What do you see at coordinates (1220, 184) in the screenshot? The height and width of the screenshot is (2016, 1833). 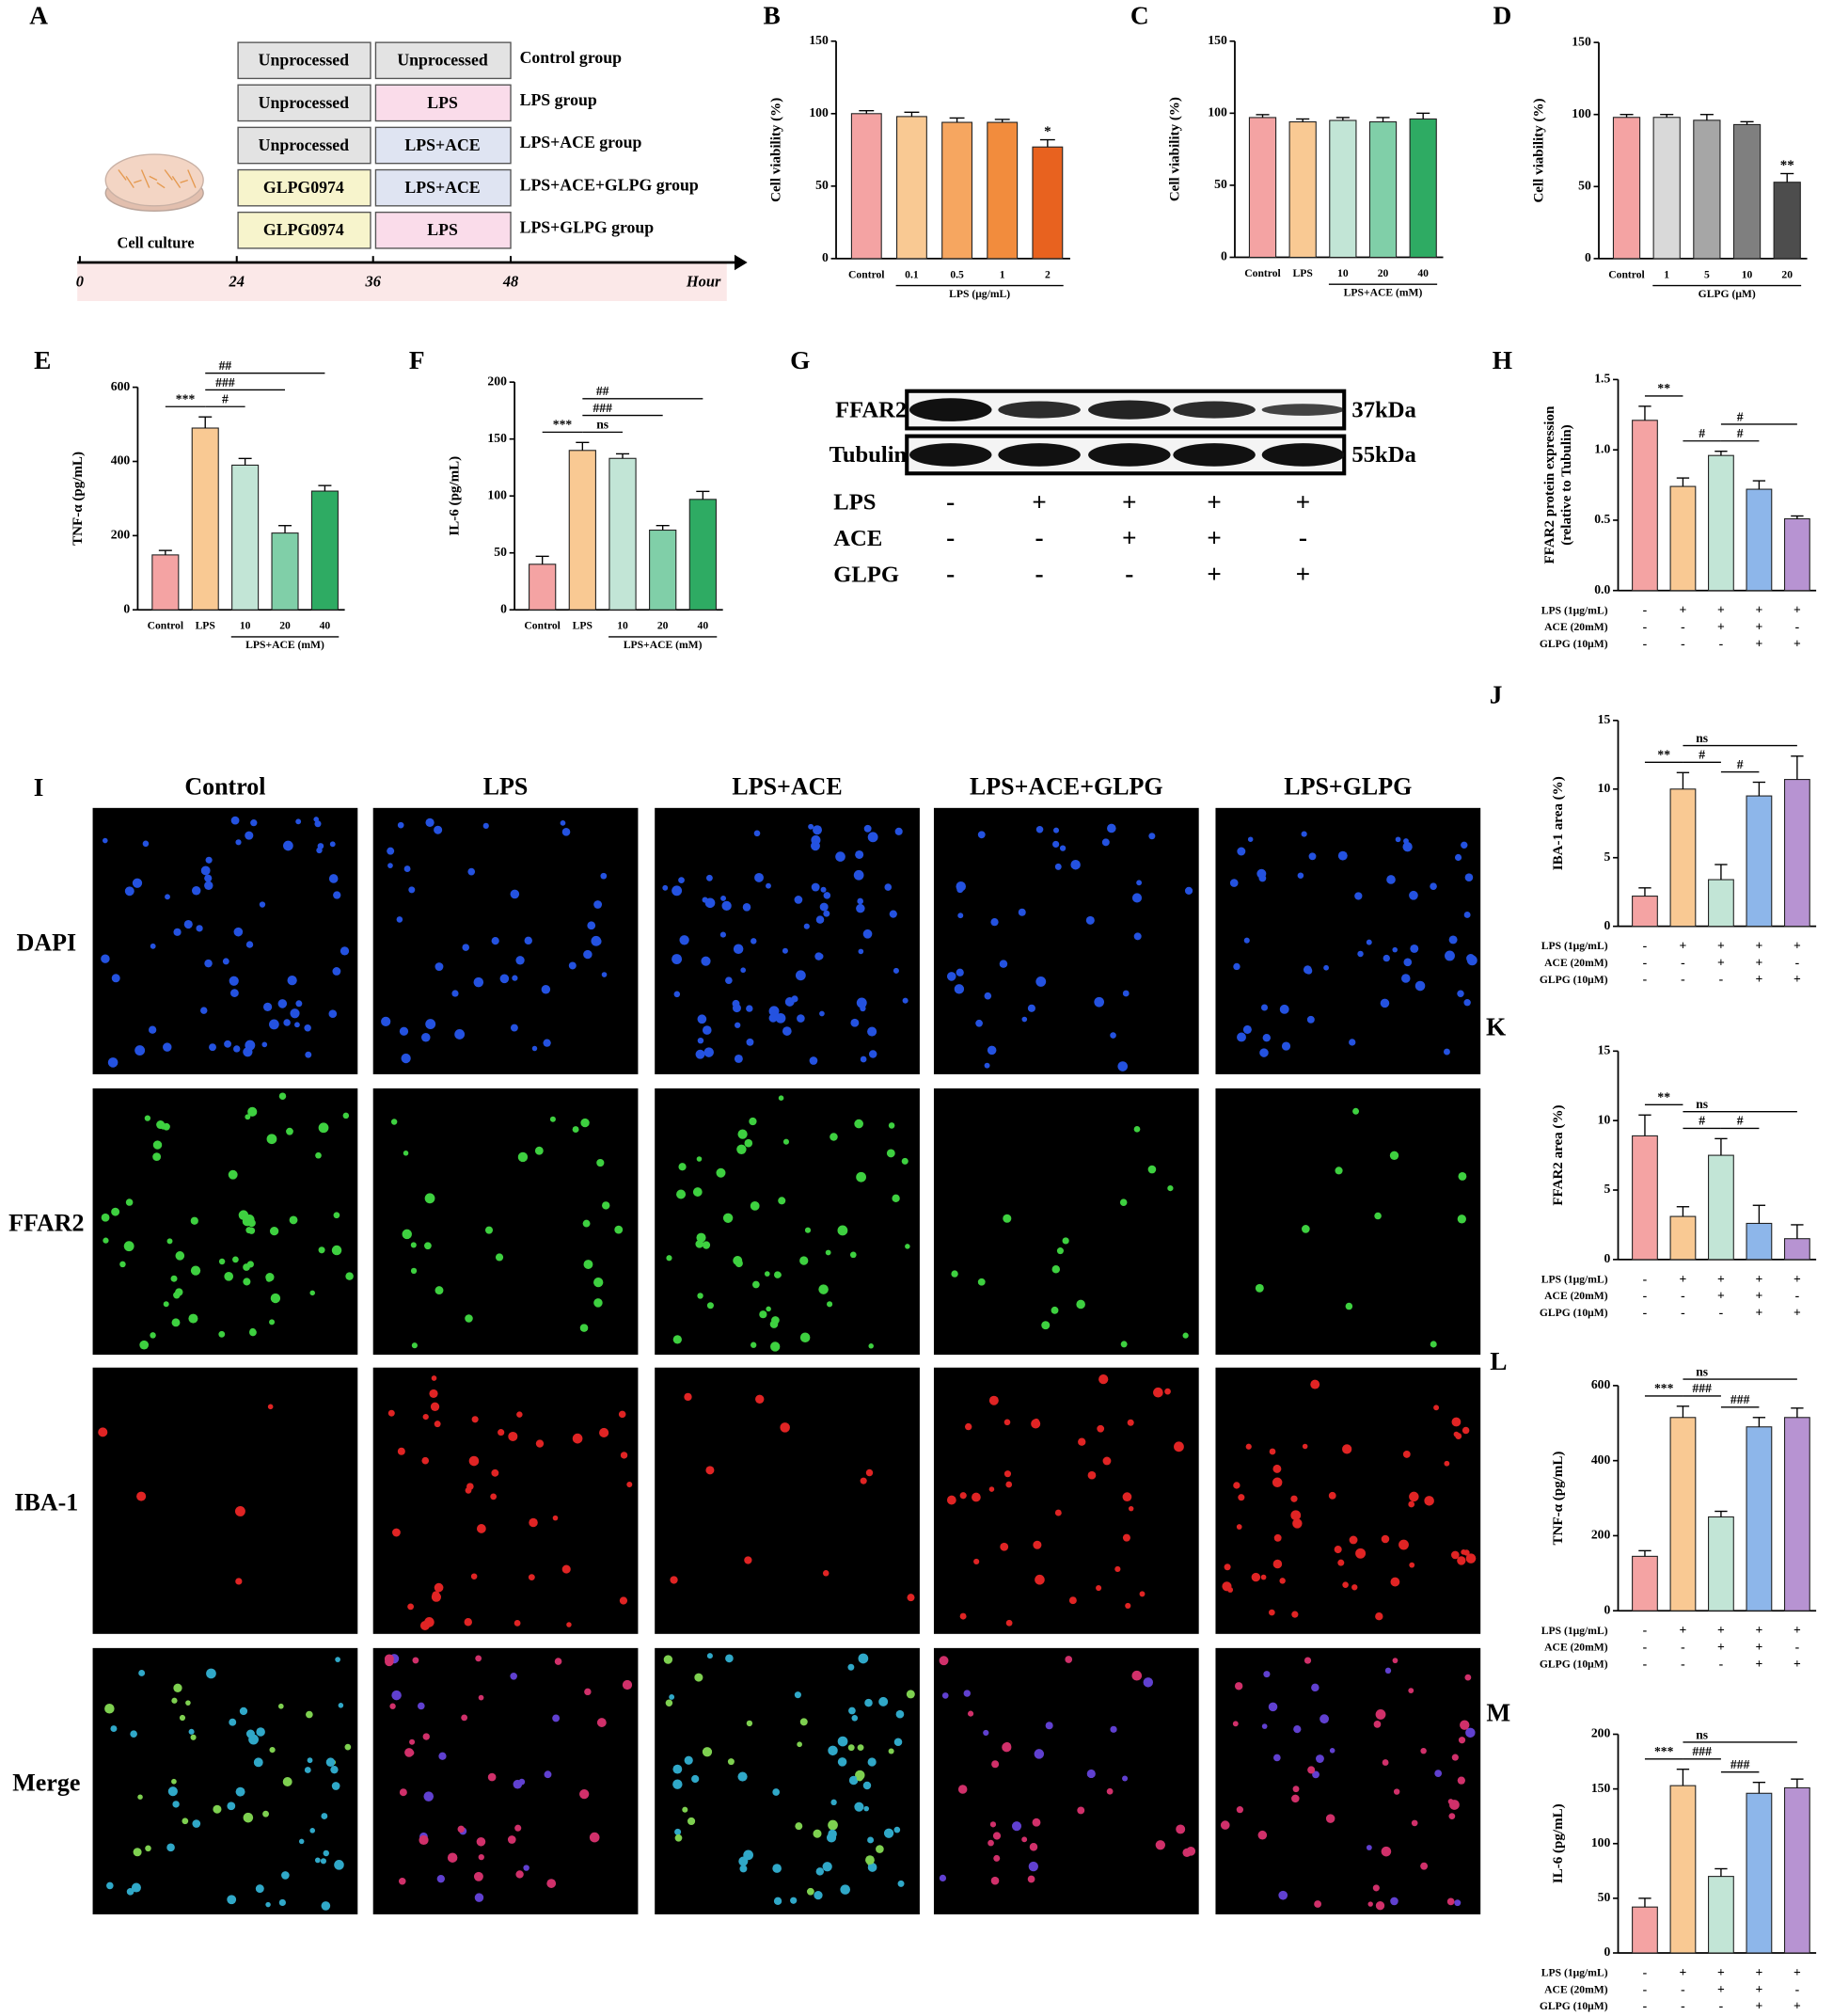 I see `y-tick-label: 50` at bounding box center [1220, 184].